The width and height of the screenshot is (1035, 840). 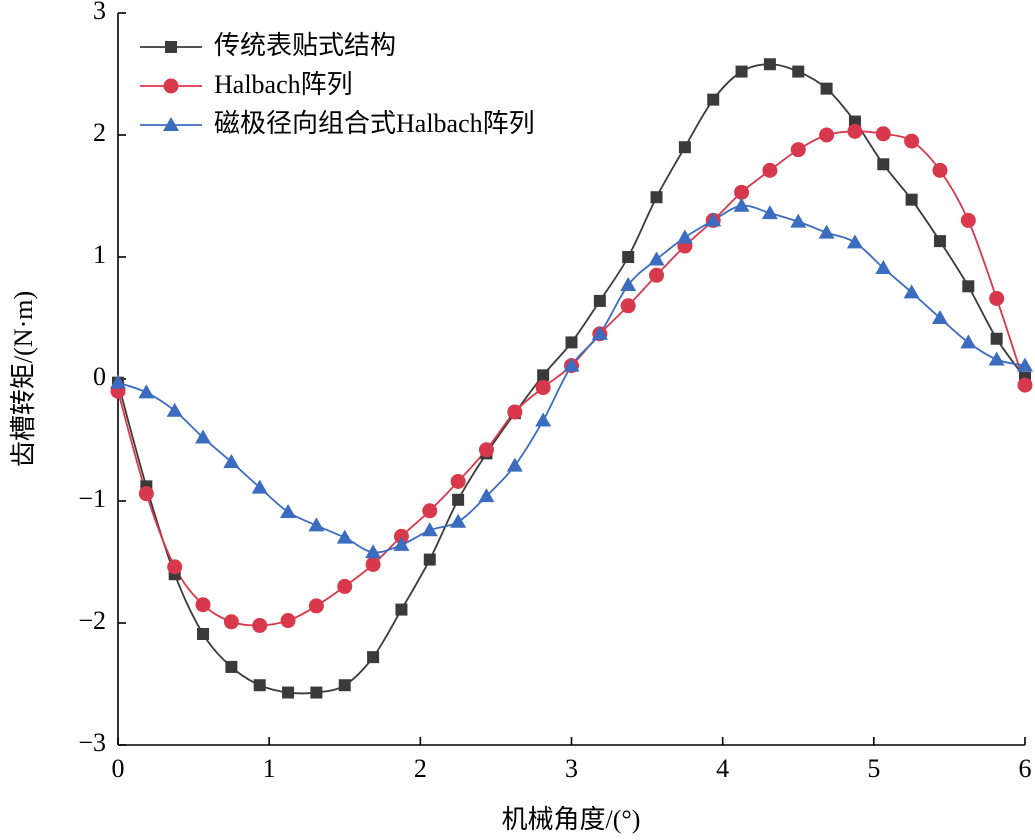 What do you see at coordinates (571, 768) in the screenshot?
I see `x-tick-label: 3` at bounding box center [571, 768].